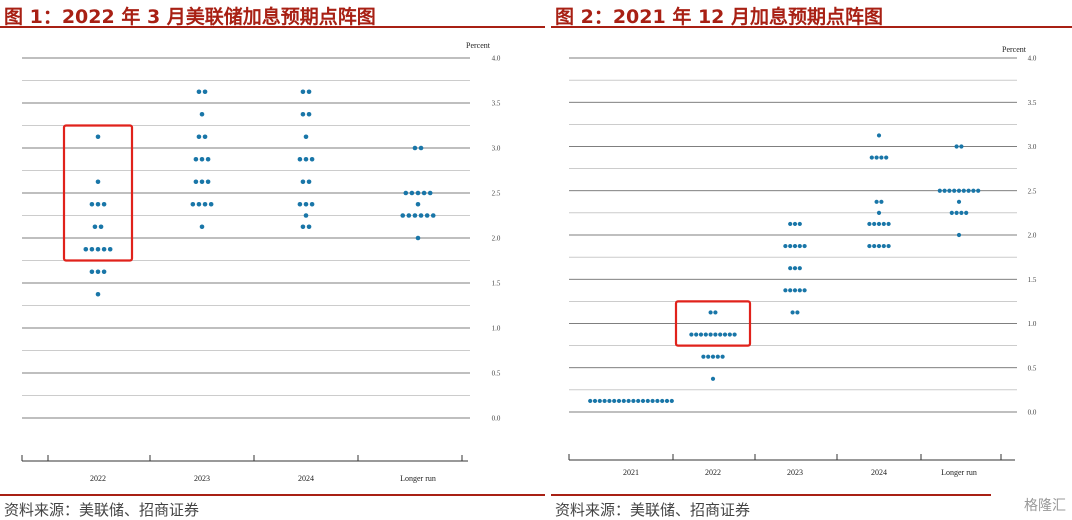 This screenshot has height=520, width=1072. What do you see at coordinates (713, 323) in the screenshot?
I see `highlight-box` at bounding box center [713, 323].